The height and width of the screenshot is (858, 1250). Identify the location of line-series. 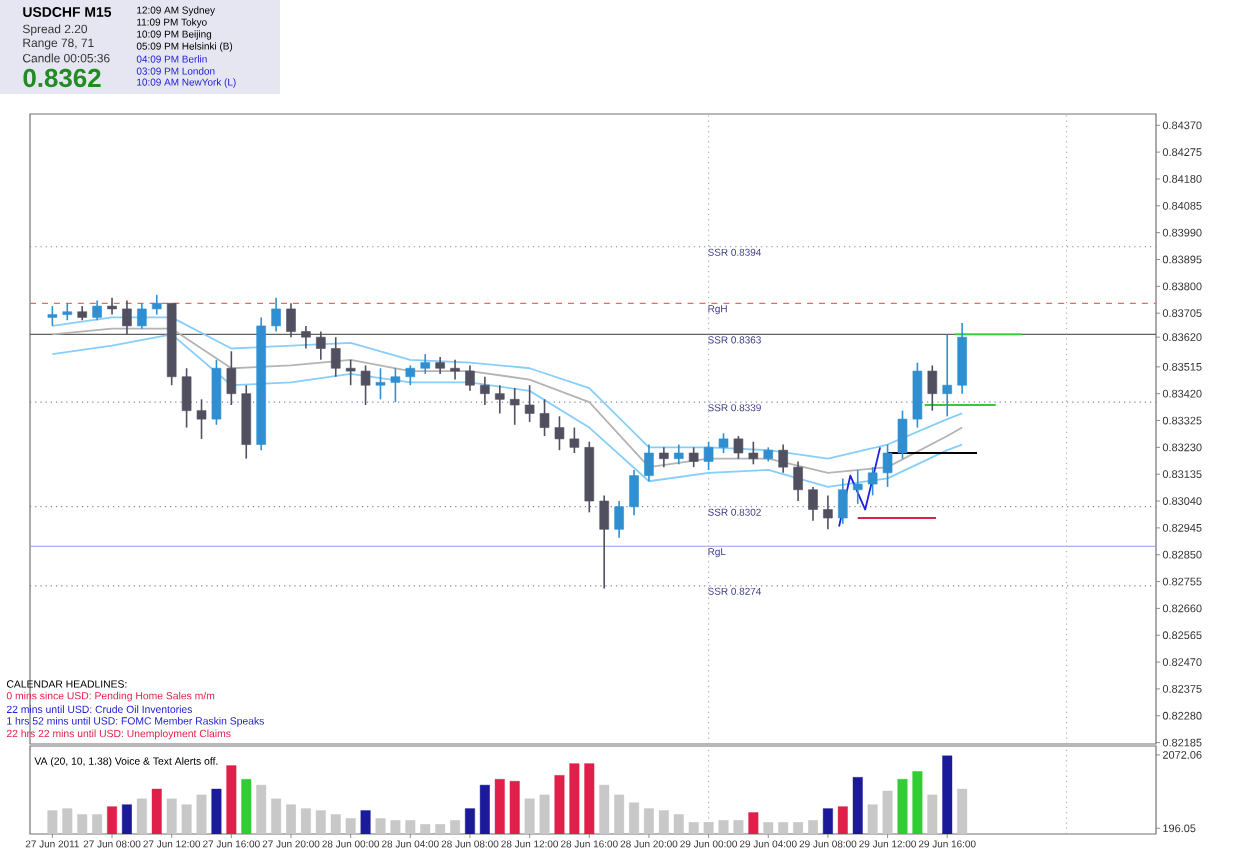
(860, 487).